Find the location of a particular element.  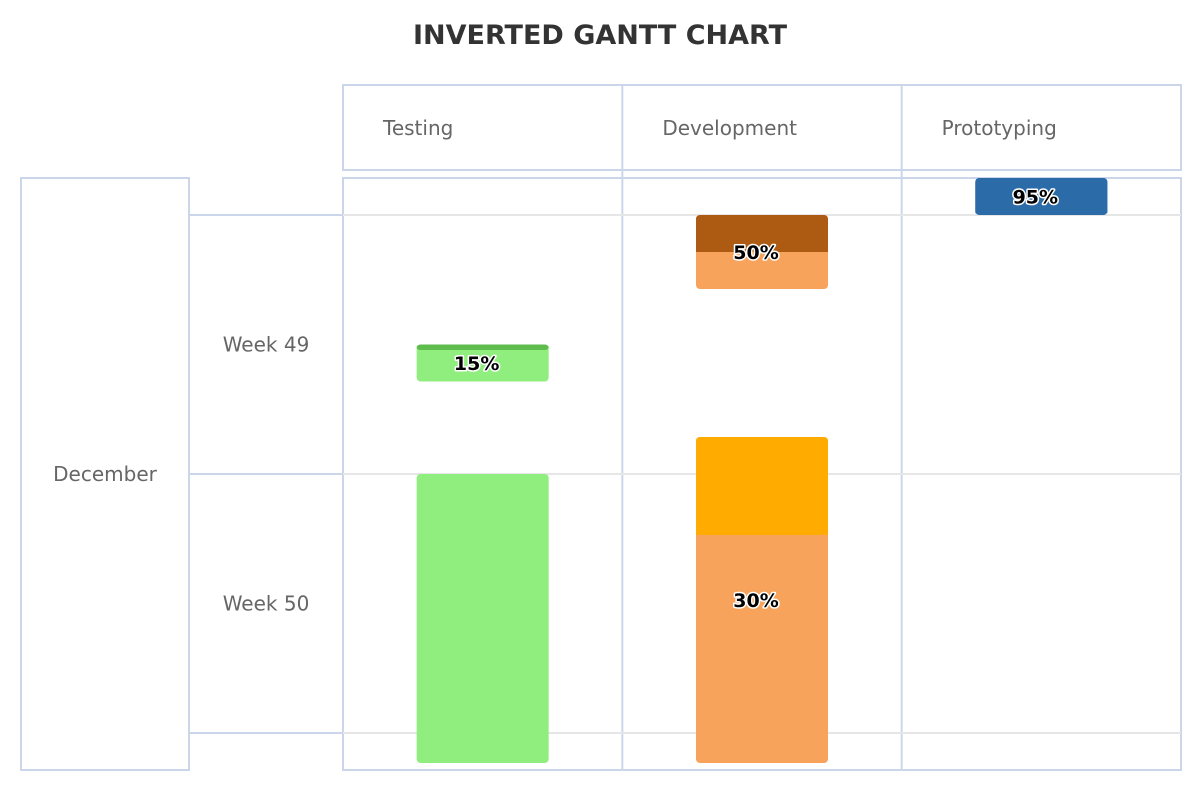

task-bar-label: 50% is located at coordinates (755, 253).